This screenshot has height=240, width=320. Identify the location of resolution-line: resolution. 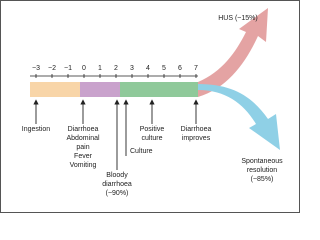
(262, 170).